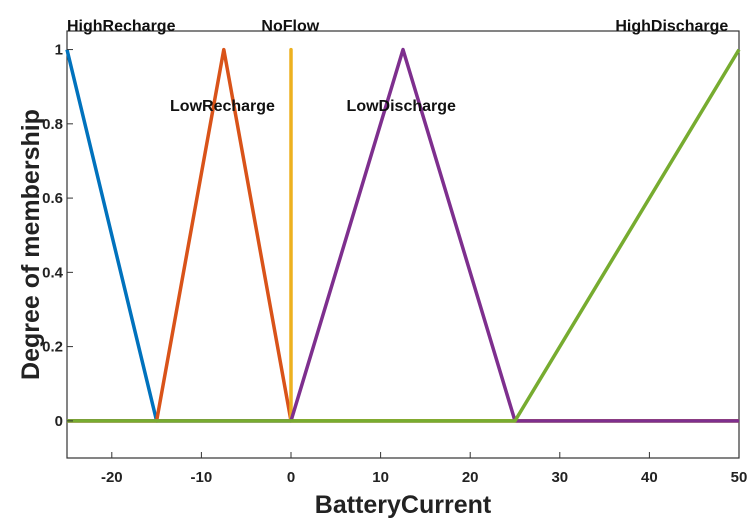 This screenshot has width=749, height=521. Describe the element at coordinates (59, 50) in the screenshot. I see `y-tick-label: 1` at that location.